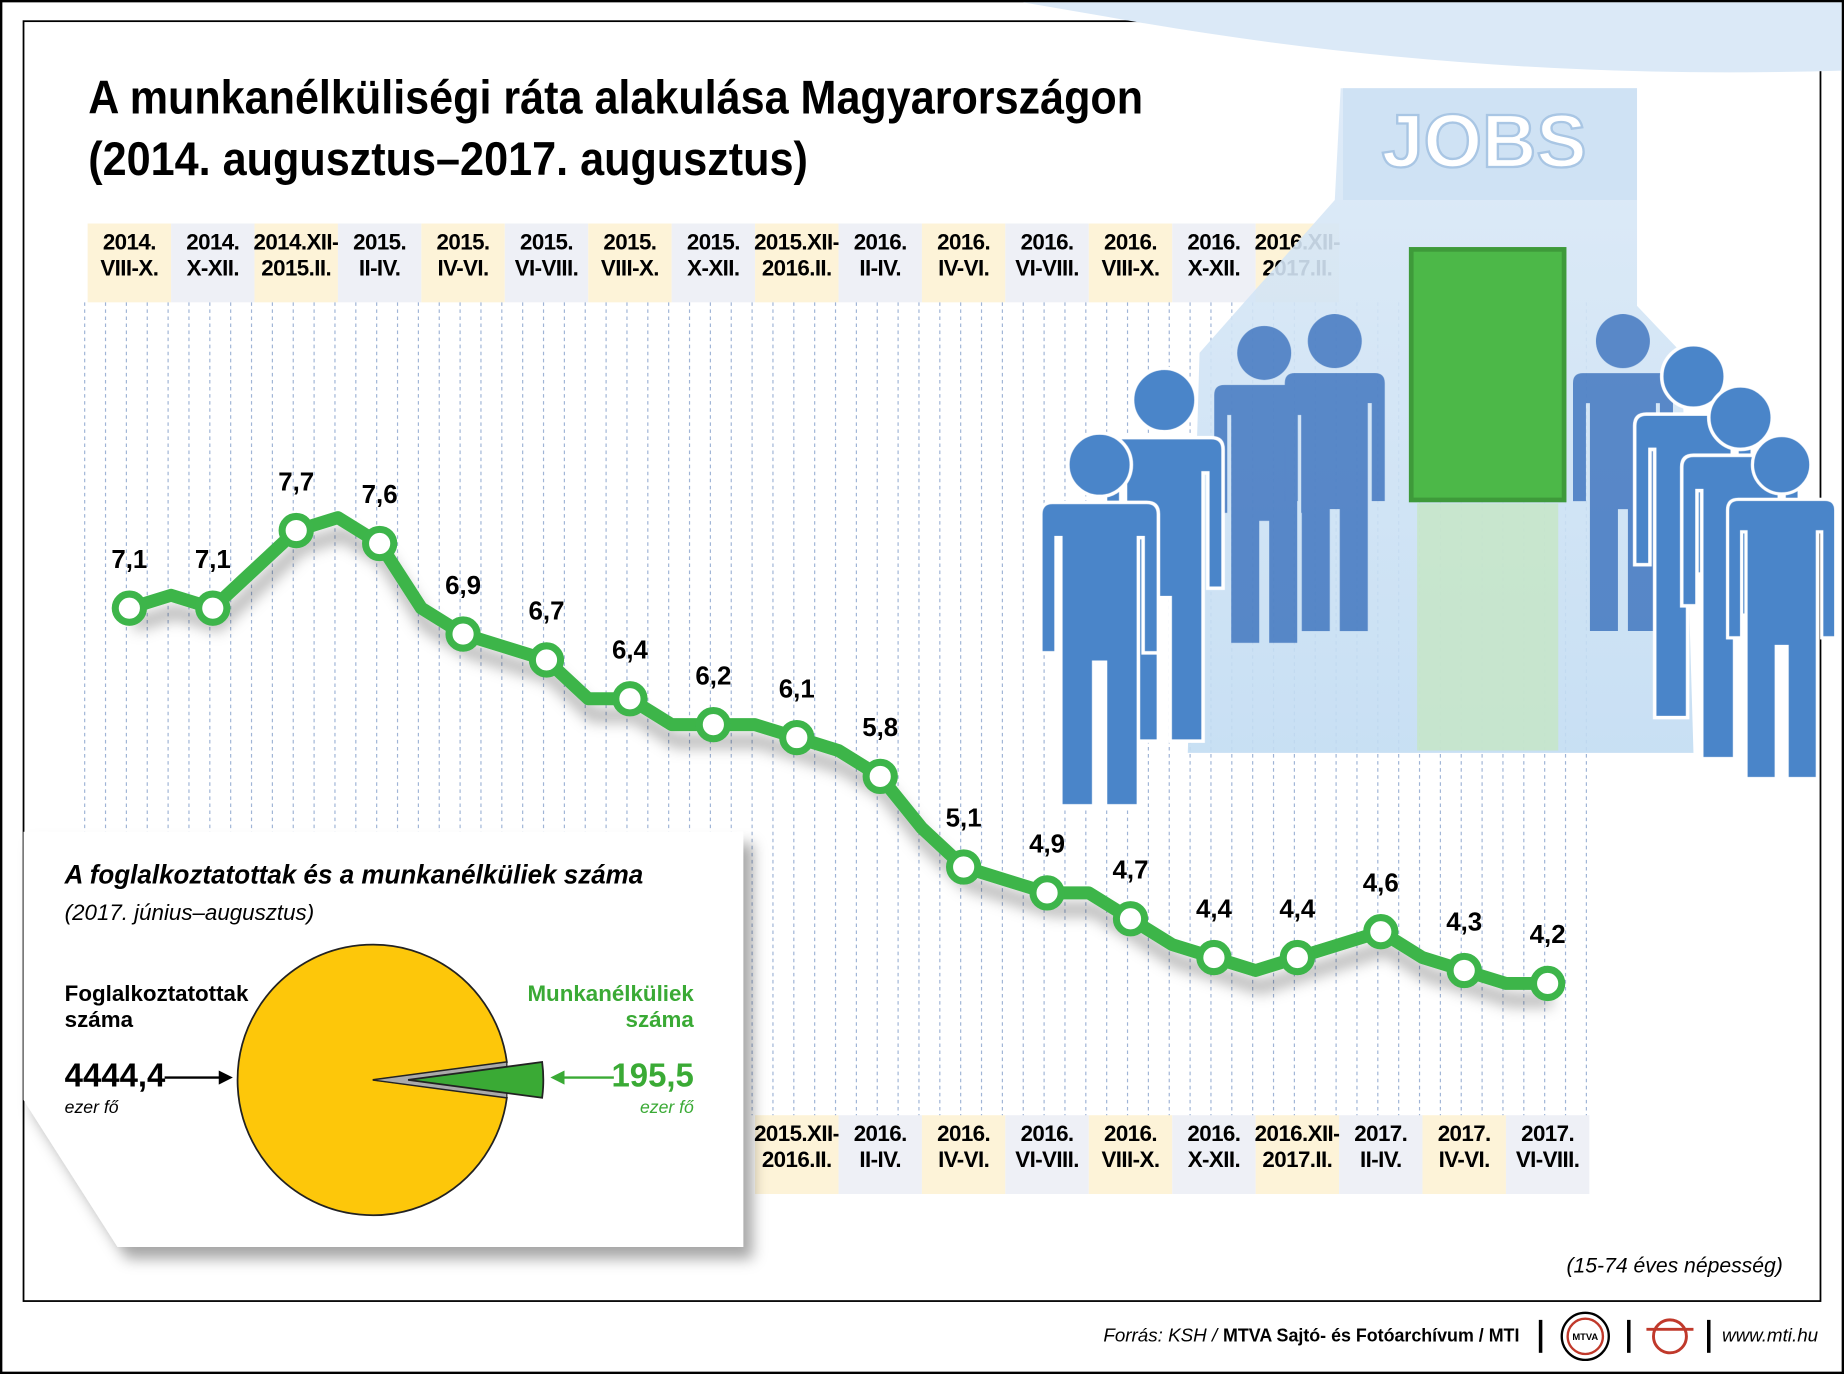 Image resolution: width=1844 pixels, height=1374 pixels. What do you see at coordinates (380, 495) in the screenshot?
I see `data-label: 7,6` at bounding box center [380, 495].